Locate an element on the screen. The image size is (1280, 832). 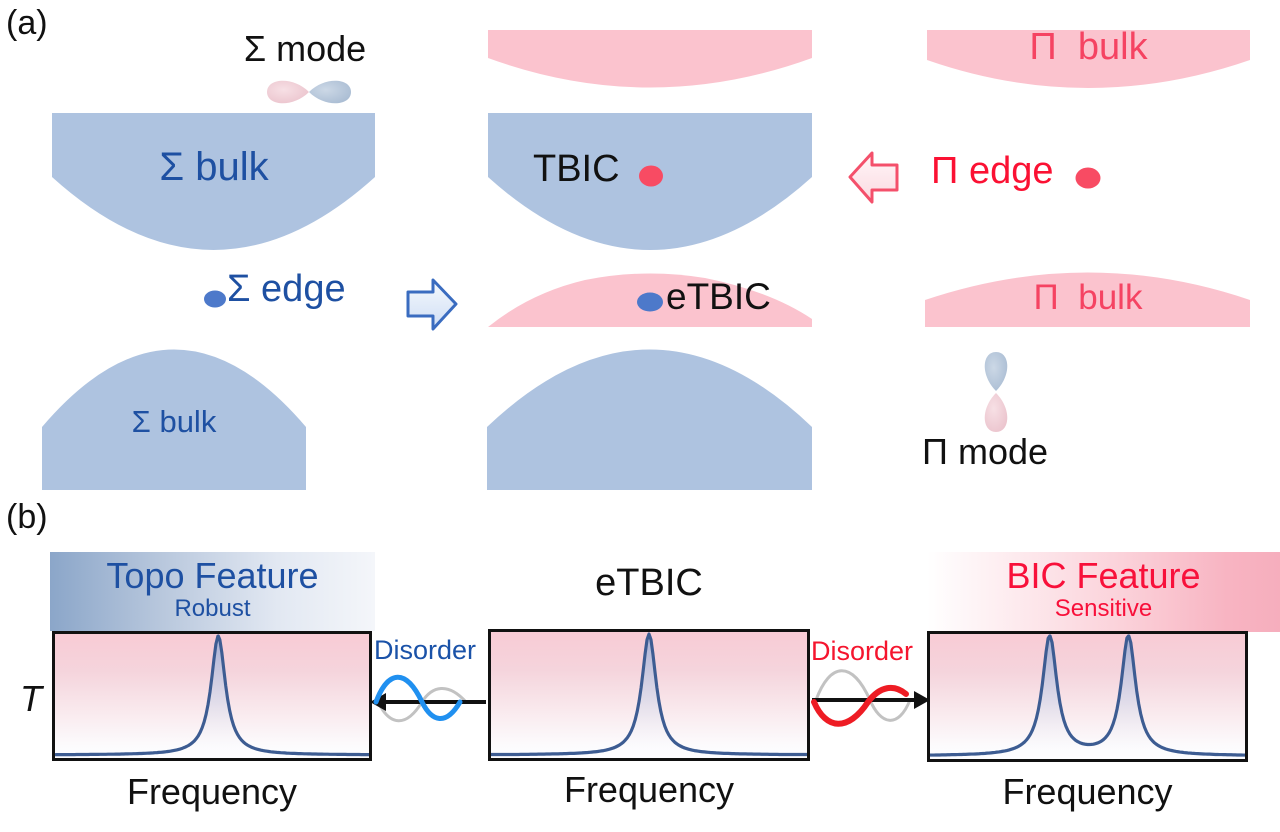
left-block-arrow-icon is located at coordinates (873, 177).